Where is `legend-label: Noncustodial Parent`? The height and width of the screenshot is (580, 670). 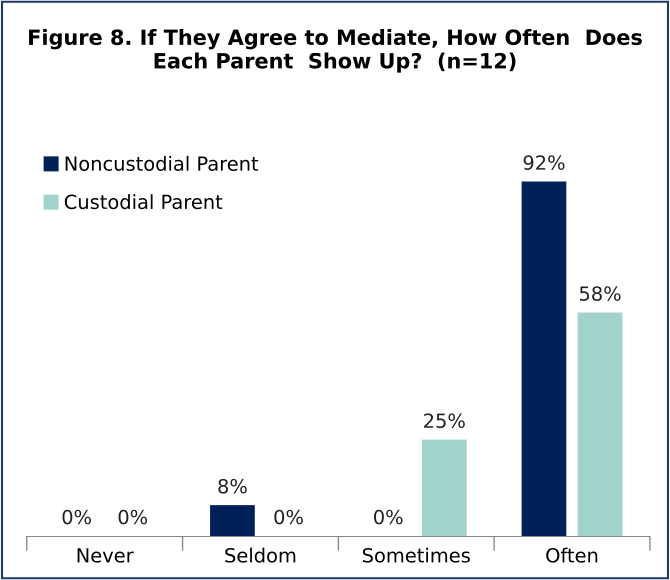 legend-label: Noncustodial Parent is located at coordinates (162, 163).